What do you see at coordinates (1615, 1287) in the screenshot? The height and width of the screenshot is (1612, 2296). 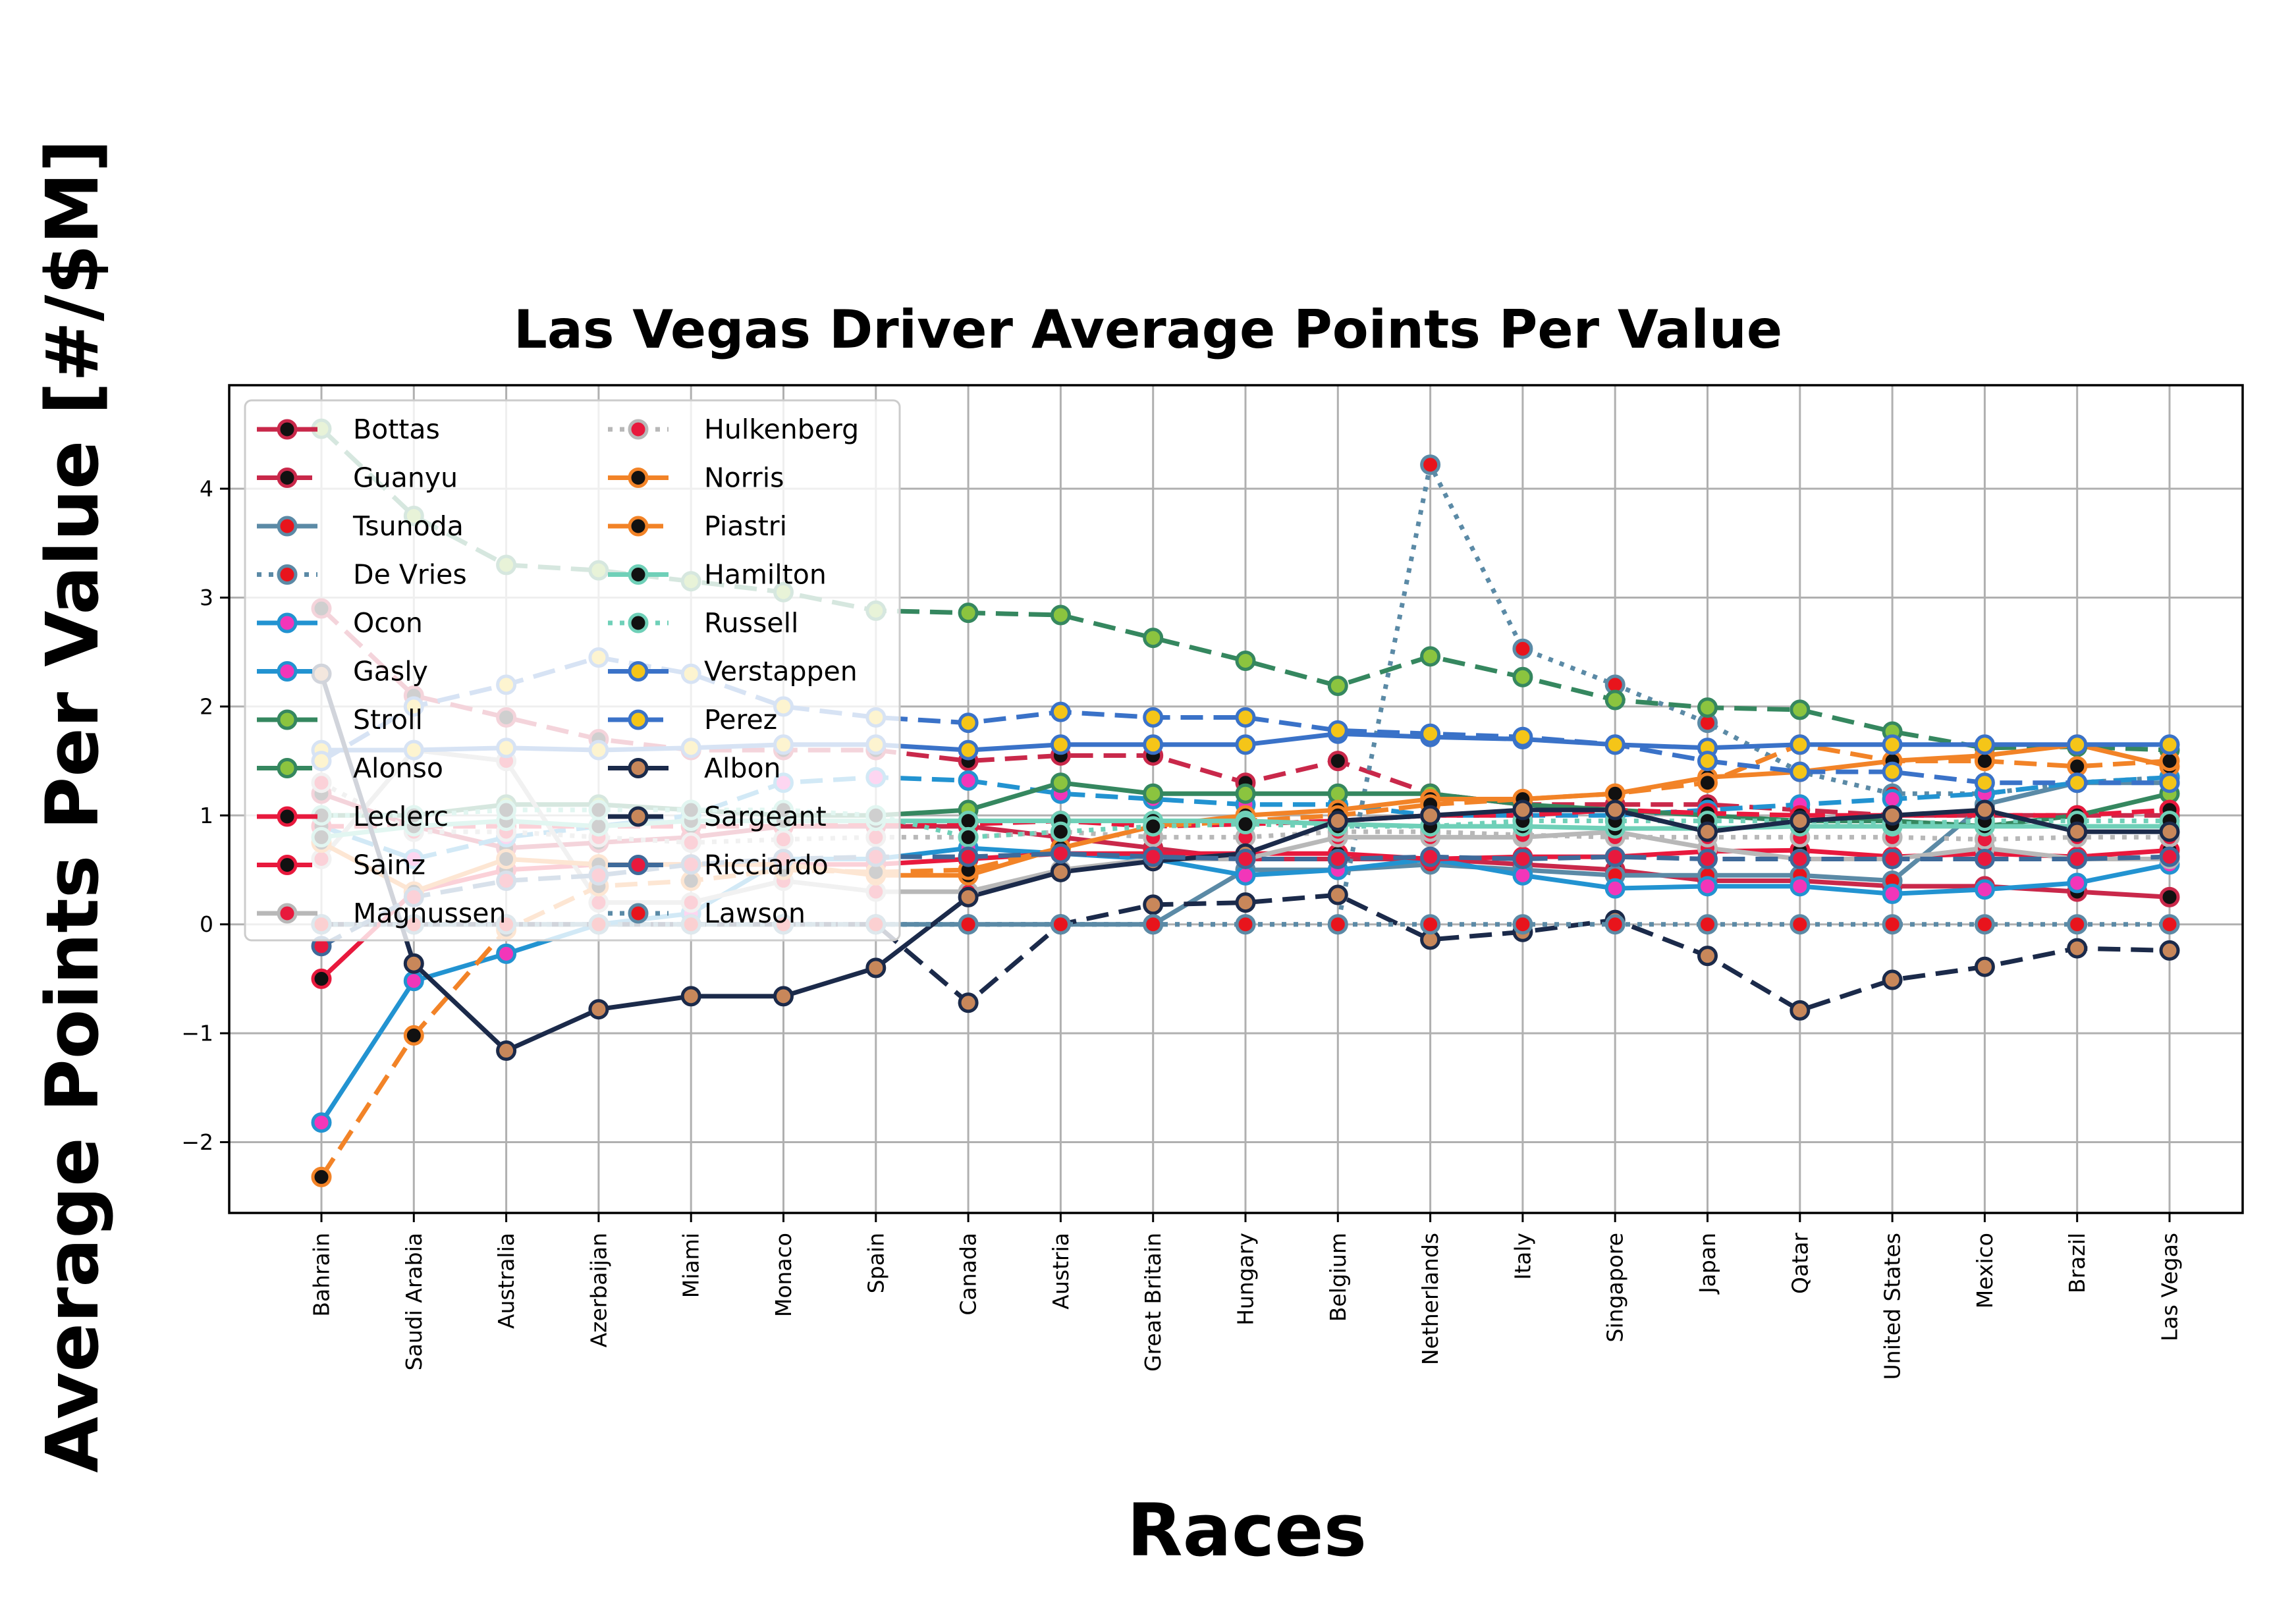 I see `x-tick-label-singapore: Singapore` at bounding box center [1615, 1287].